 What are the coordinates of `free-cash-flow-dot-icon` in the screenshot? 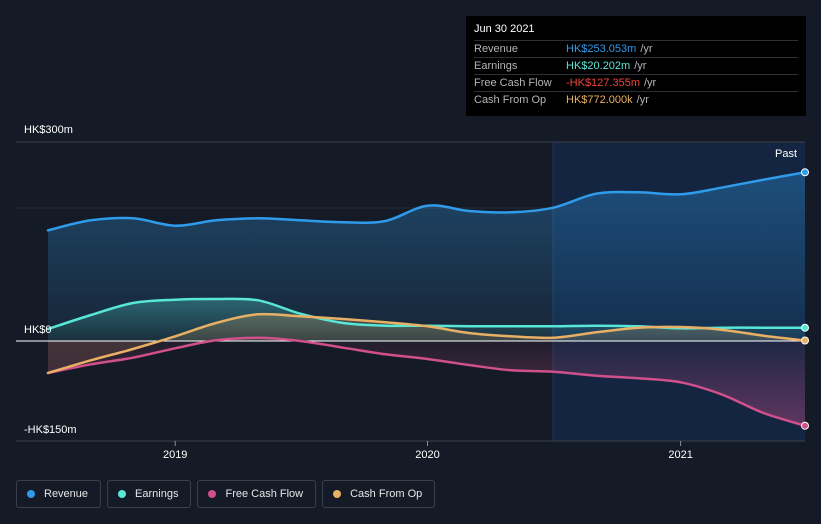 It's located at (212, 494).